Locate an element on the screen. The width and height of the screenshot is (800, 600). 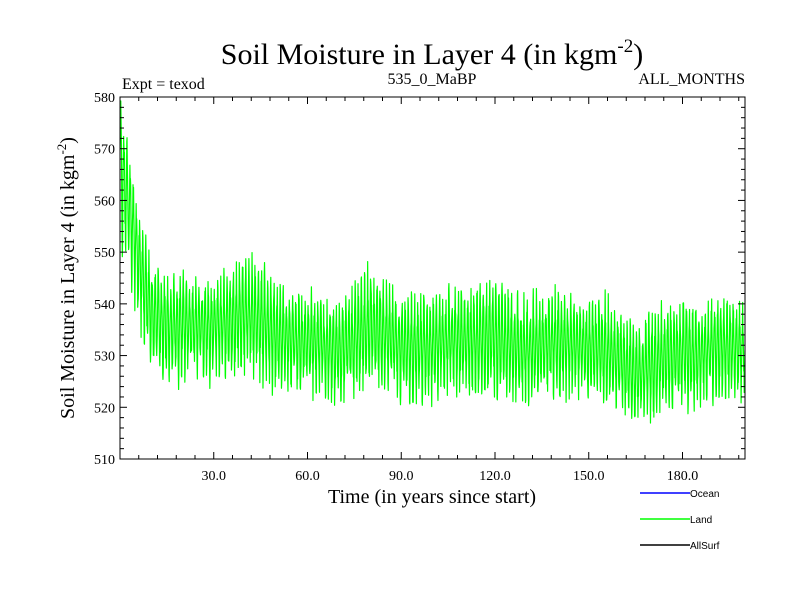
legend-land-label: Land is located at coordinates (701, 520).